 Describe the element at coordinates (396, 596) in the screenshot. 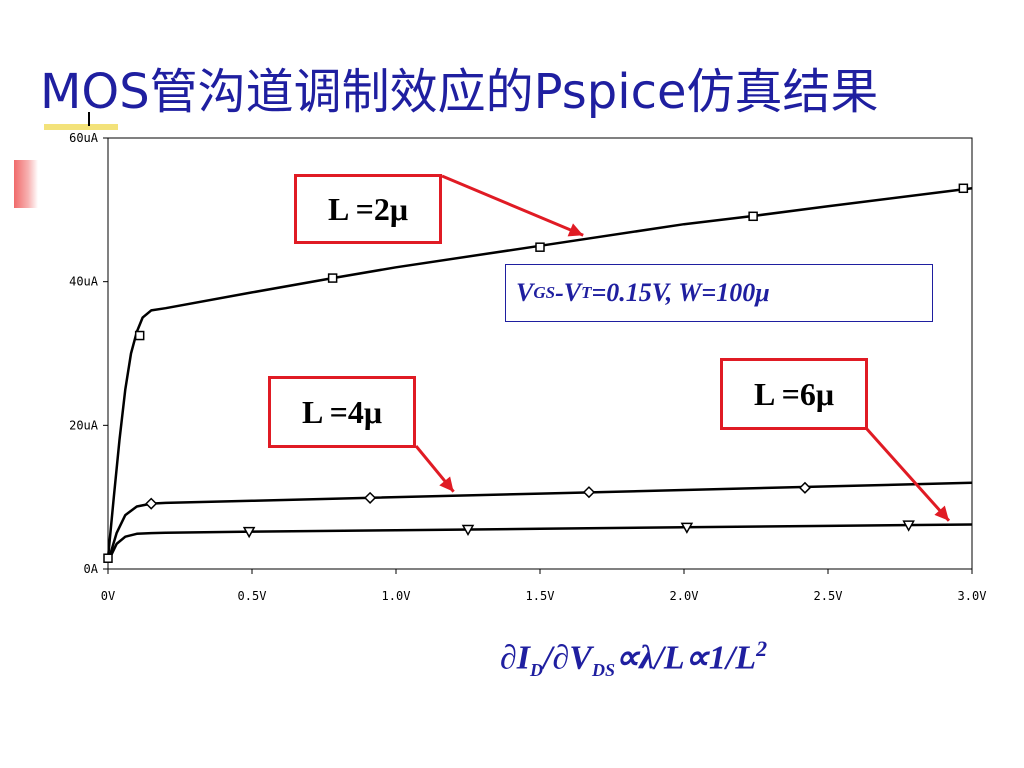

I see `x-tick-label: 1.0V` at that location.